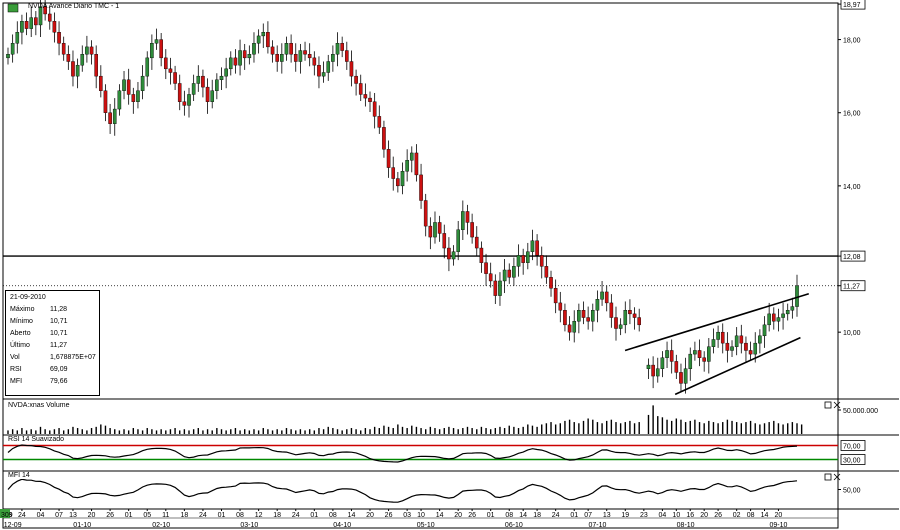 This screenshot has height=530, width=900. What do you see at coordinates (402, 490) in the screenshot?
I see `mfi-line` at bounding box center [402, 490].